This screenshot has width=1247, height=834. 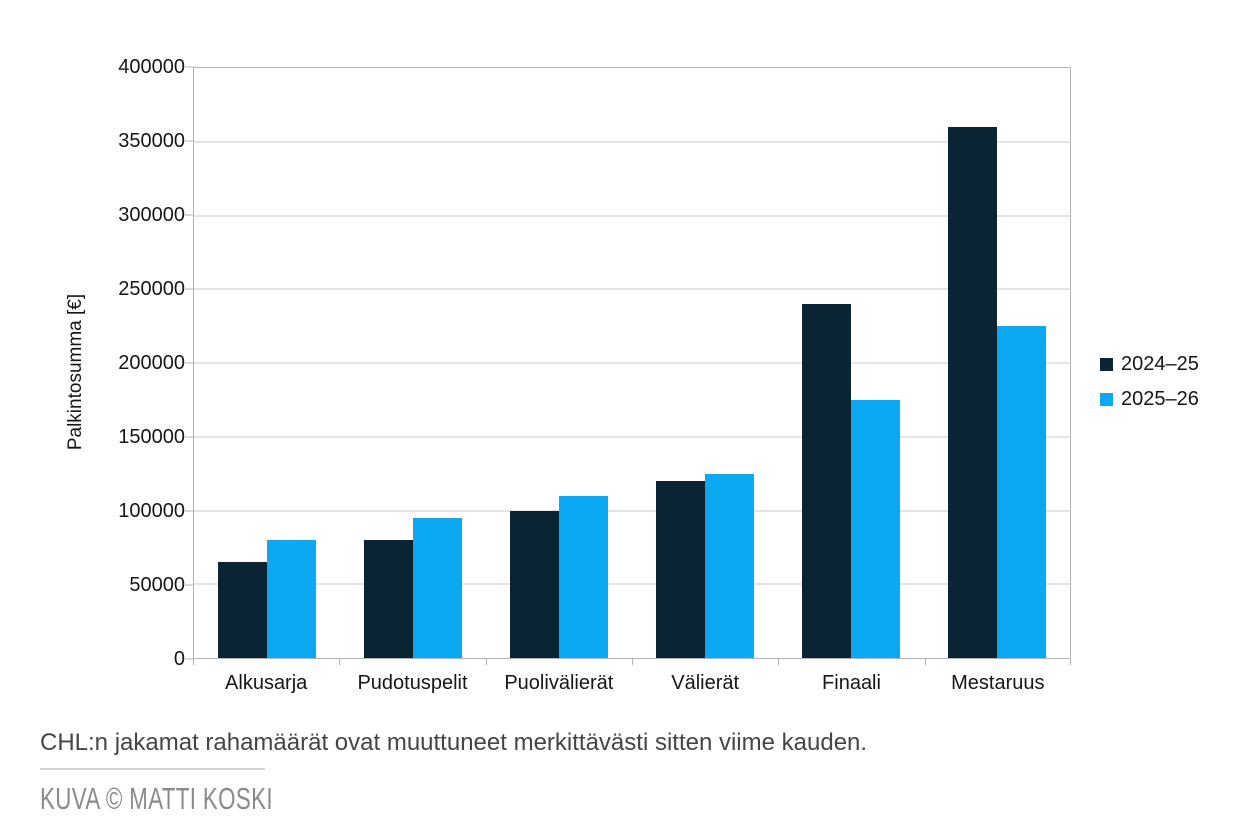 What do you see at coordinates (1160, 364) in the screenshot?
I see `legend-label: 2024–25` at bounding box center [1160, 364].